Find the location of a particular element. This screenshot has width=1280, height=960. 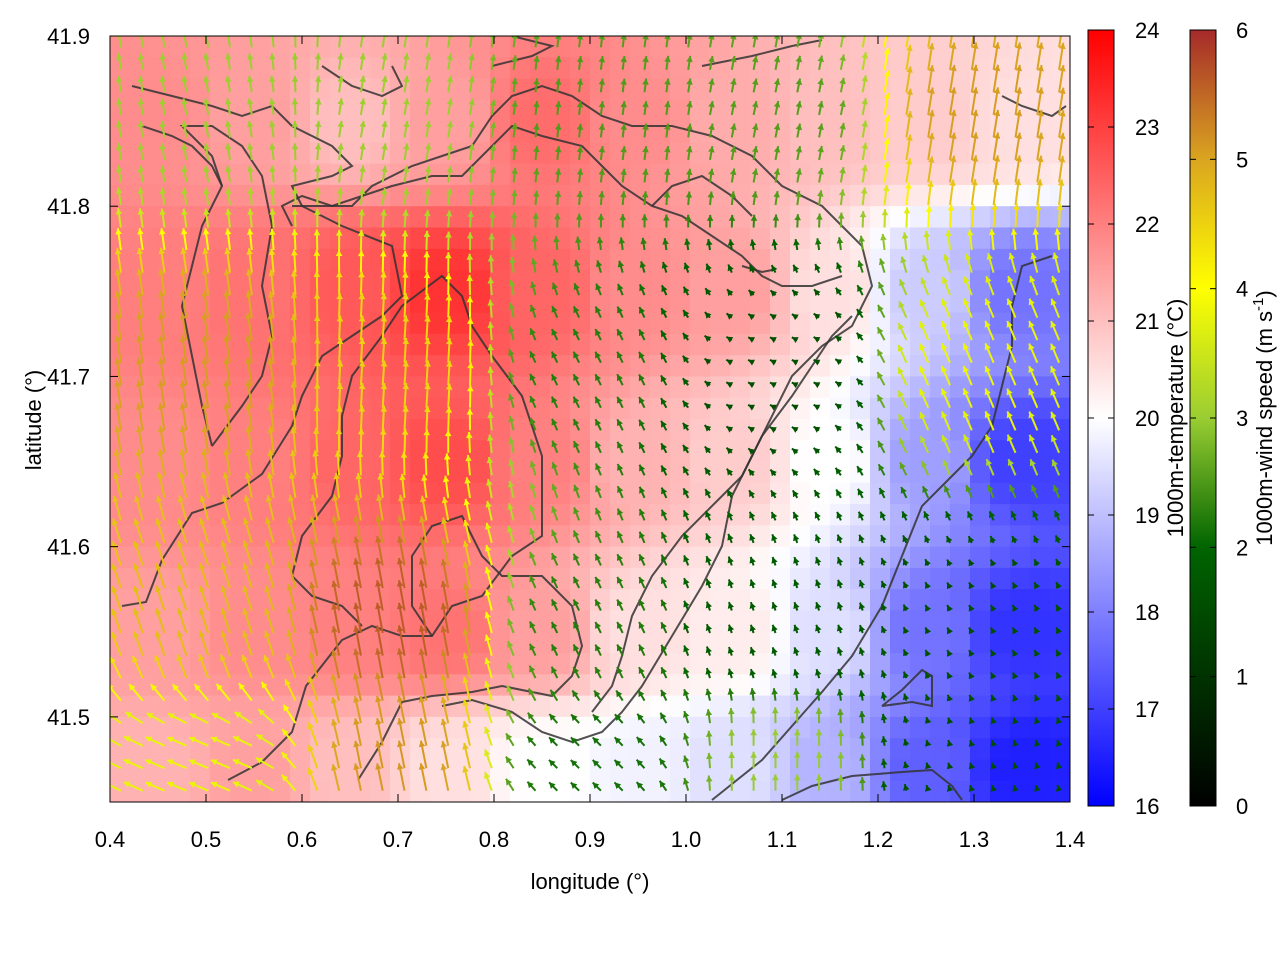

x-tick-label: 1.4 is located at coordinates (1070, 839).